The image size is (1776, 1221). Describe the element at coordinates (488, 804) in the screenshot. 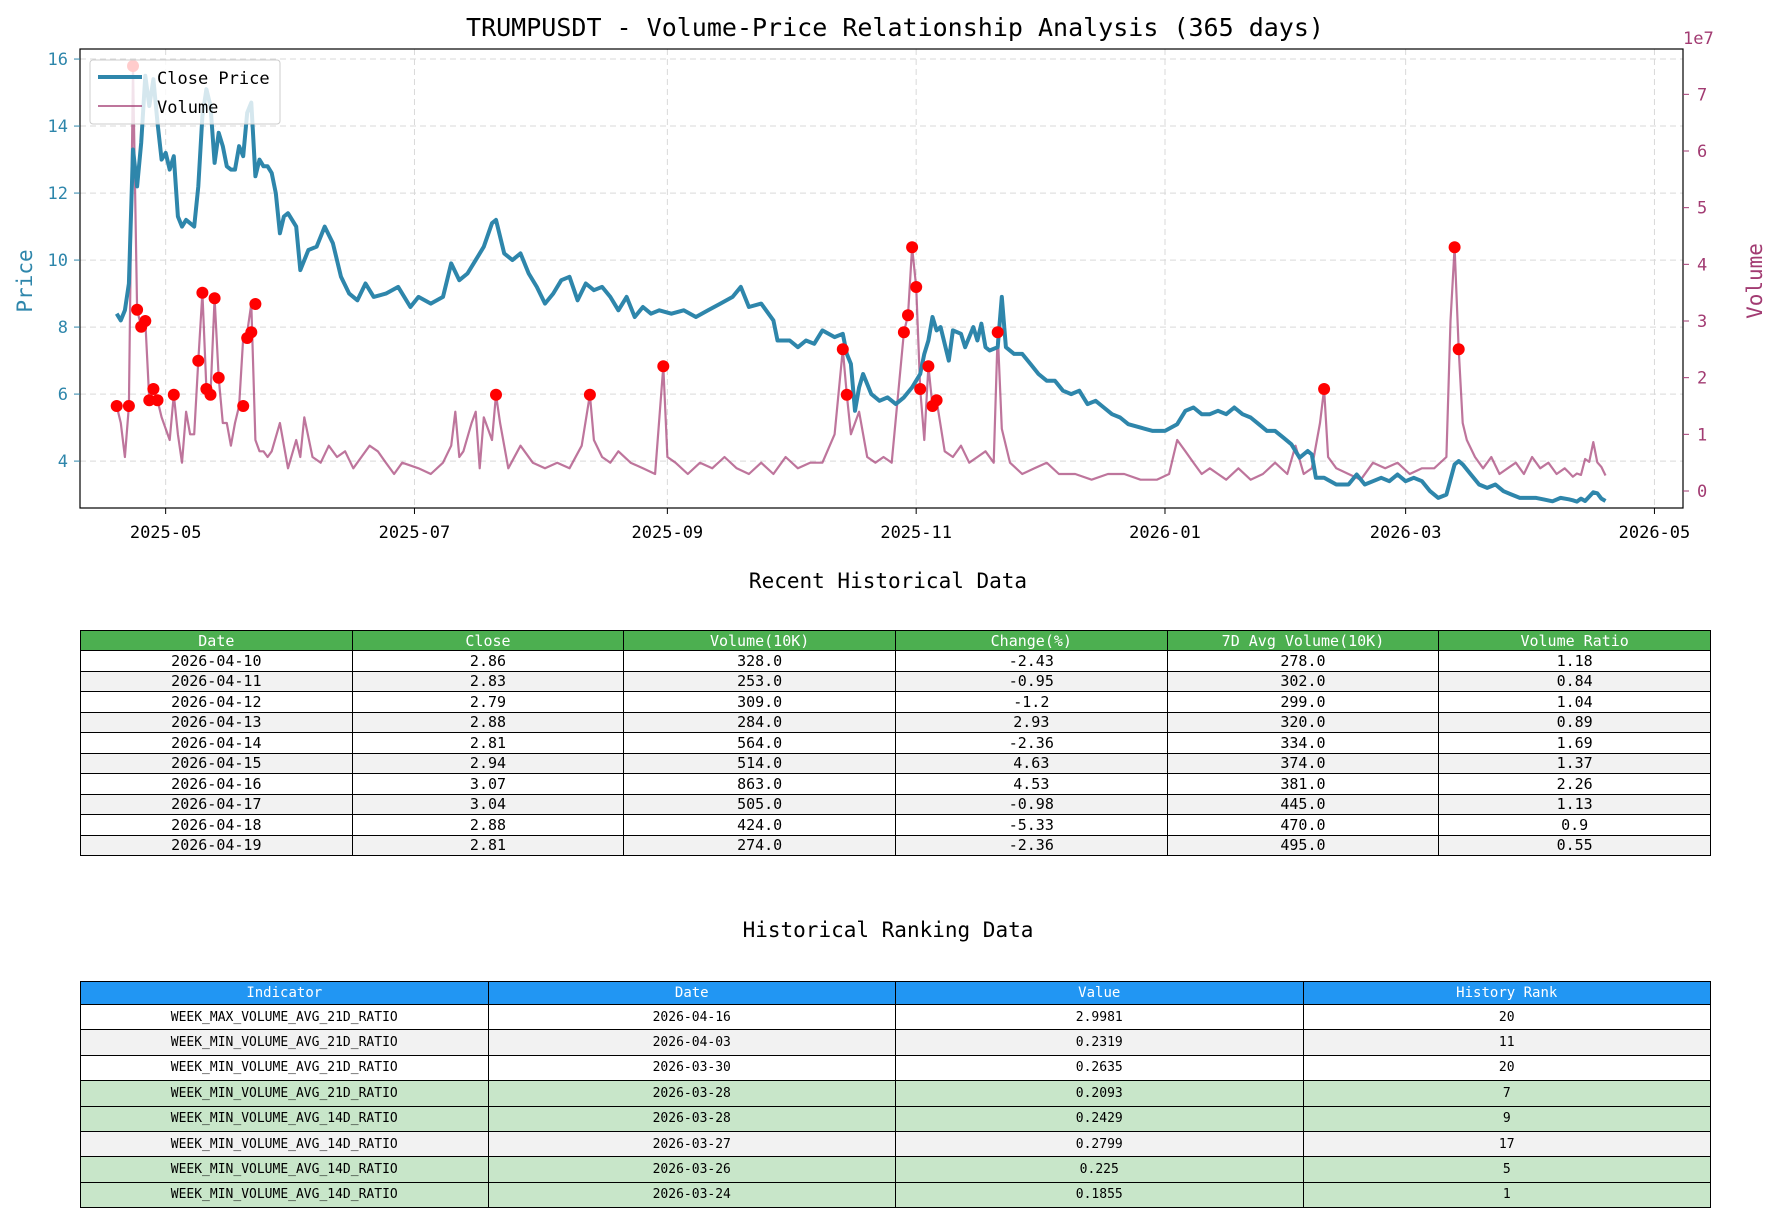

I see `table-cell: 3.04` at that location.